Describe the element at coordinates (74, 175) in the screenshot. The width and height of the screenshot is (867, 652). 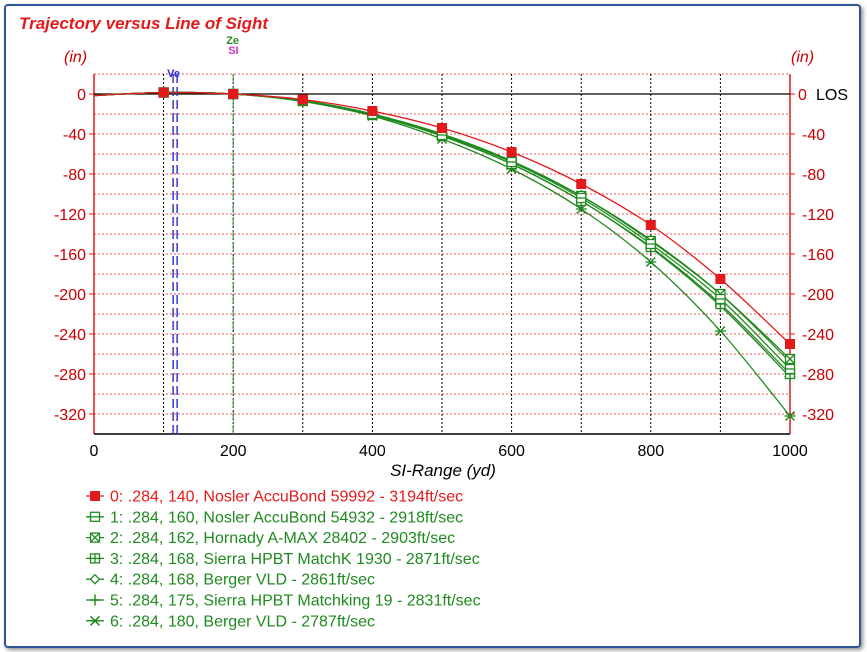
I see `y-tick-label-left: -80` at that location.